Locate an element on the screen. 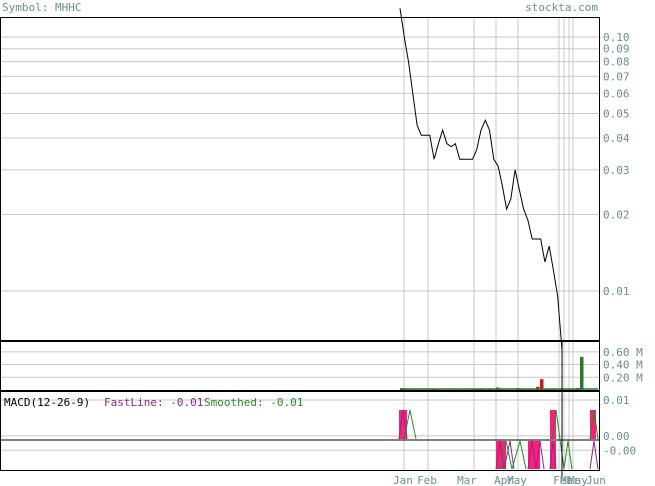  volume-tick-label: 0.40 M is located at coordinates (623, 365).